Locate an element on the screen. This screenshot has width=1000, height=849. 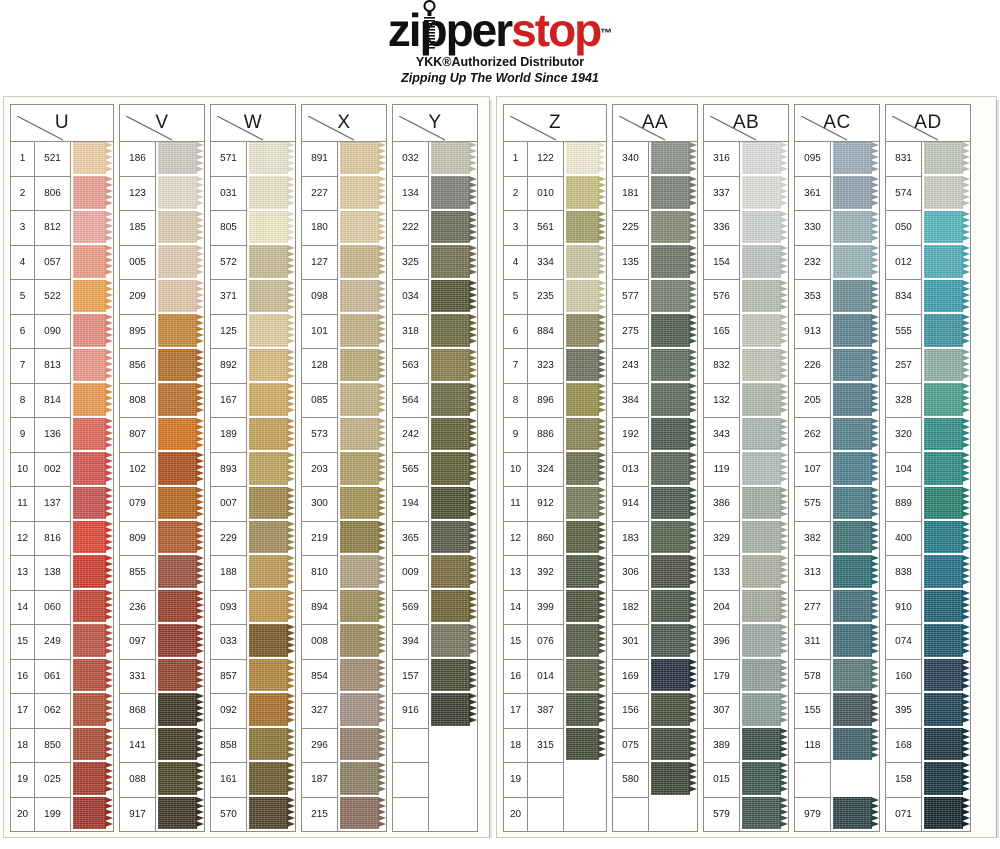
color-code-cell: 179 is located at coordinates (721, 677).